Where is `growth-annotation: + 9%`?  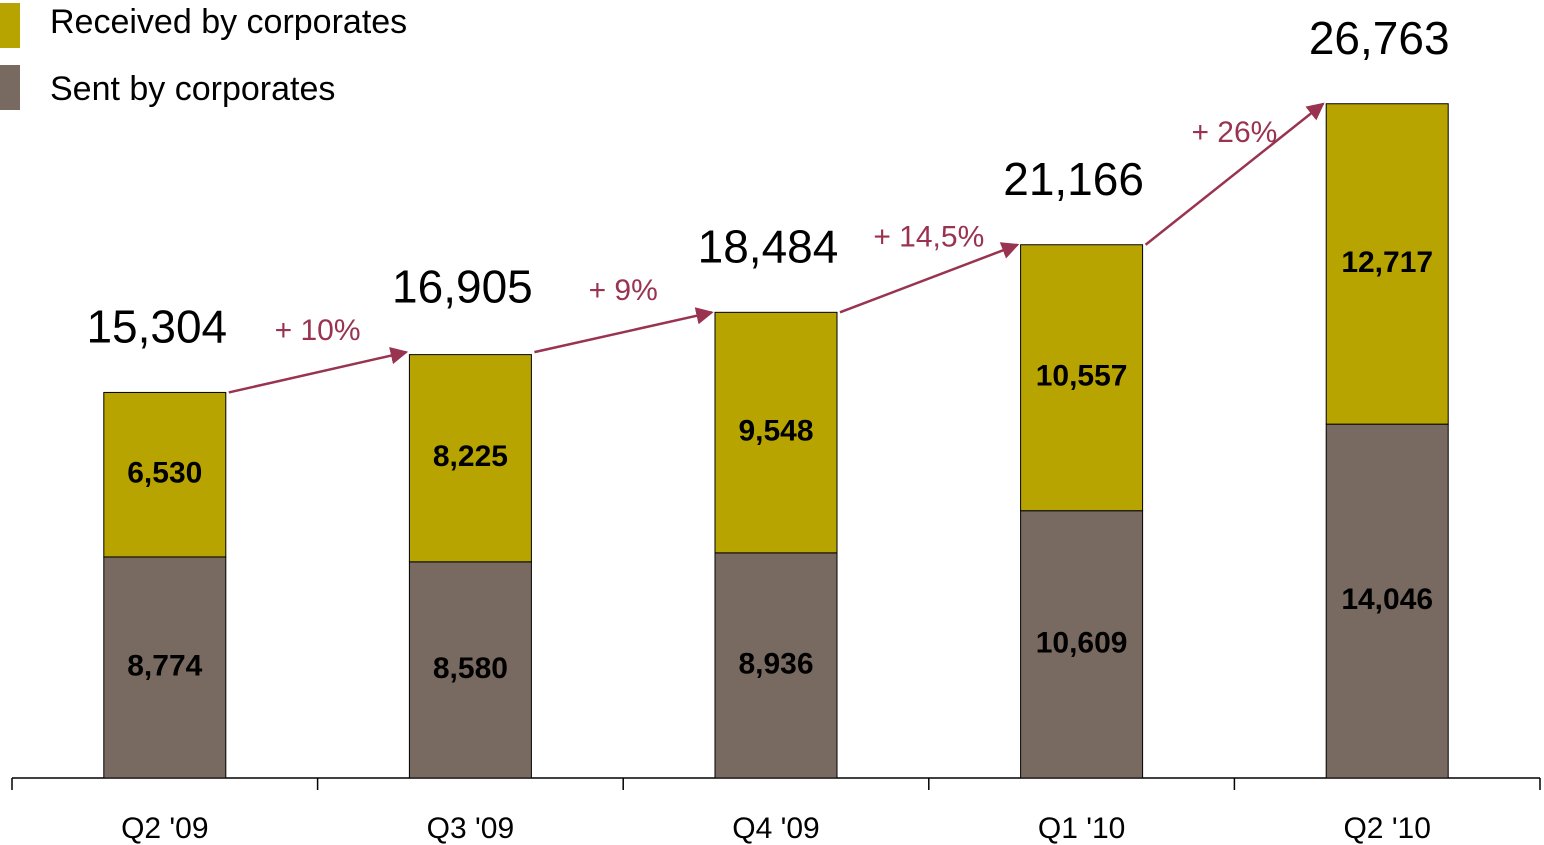
growth-annotation: + 9% is located at coordinates (623, 290).